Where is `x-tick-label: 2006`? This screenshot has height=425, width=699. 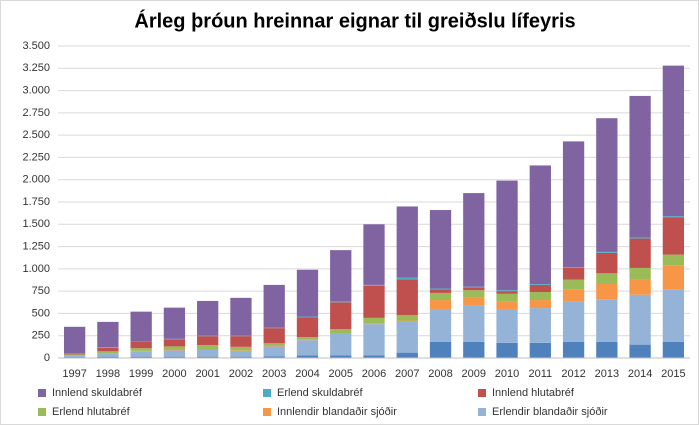
x-tick-label: 2006 is located at coordinates (374, 374).